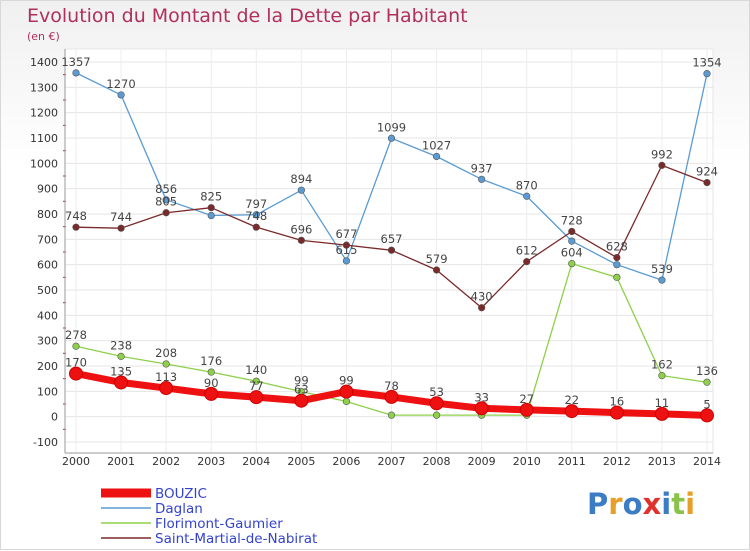 The image size is (750, 551). Describe the element at coordinates (707, 172) in the screenshot. I see `data-label: 924` at that location.